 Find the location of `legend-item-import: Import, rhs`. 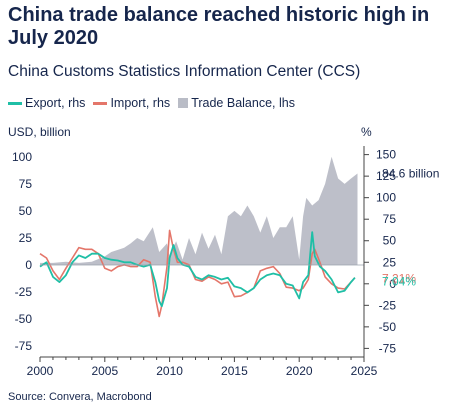

legend-item-import: Import, rhs is located at coordinates (131, 103).